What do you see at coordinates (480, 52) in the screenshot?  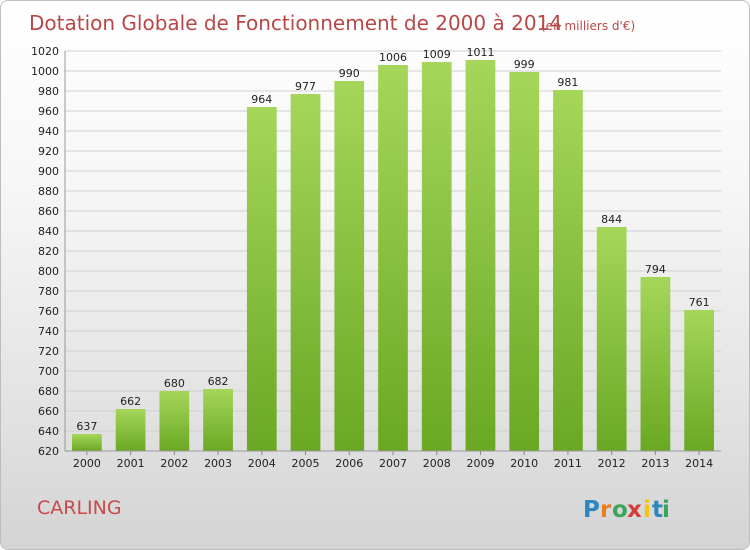 I see `data-label: 1011` at bounding box center [480, 52].